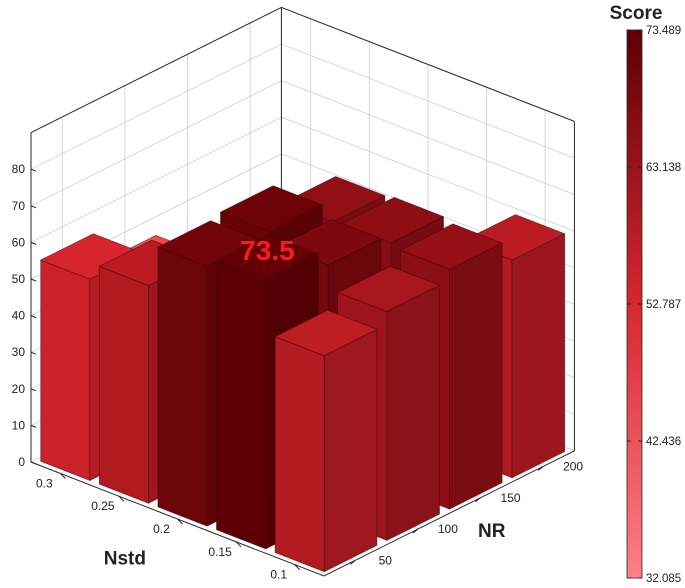 This screenshot has height=588, width=685. What do you see at coordinates (448, 529) in the screenshot?
I see `nr-tick-label: 100` at bounding box center [448, 529].